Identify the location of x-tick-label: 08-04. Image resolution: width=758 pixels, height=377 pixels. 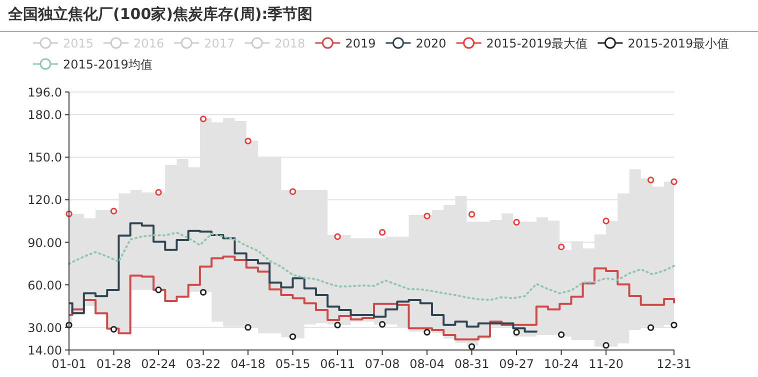
(427, 364).